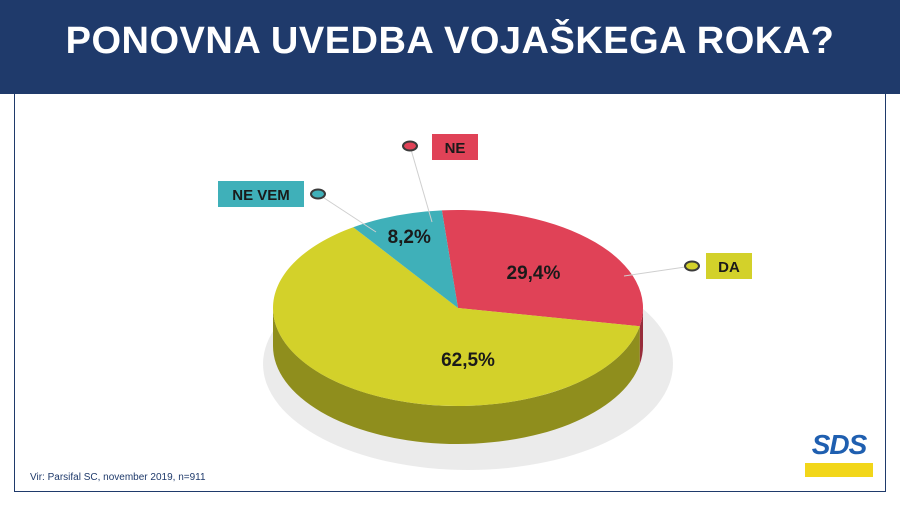 This screenshot has width=900, height=506. What do you see at coordinates (456, 376) in the screenshot?
I see `slice-side-da` at bounding box center [456, 376].